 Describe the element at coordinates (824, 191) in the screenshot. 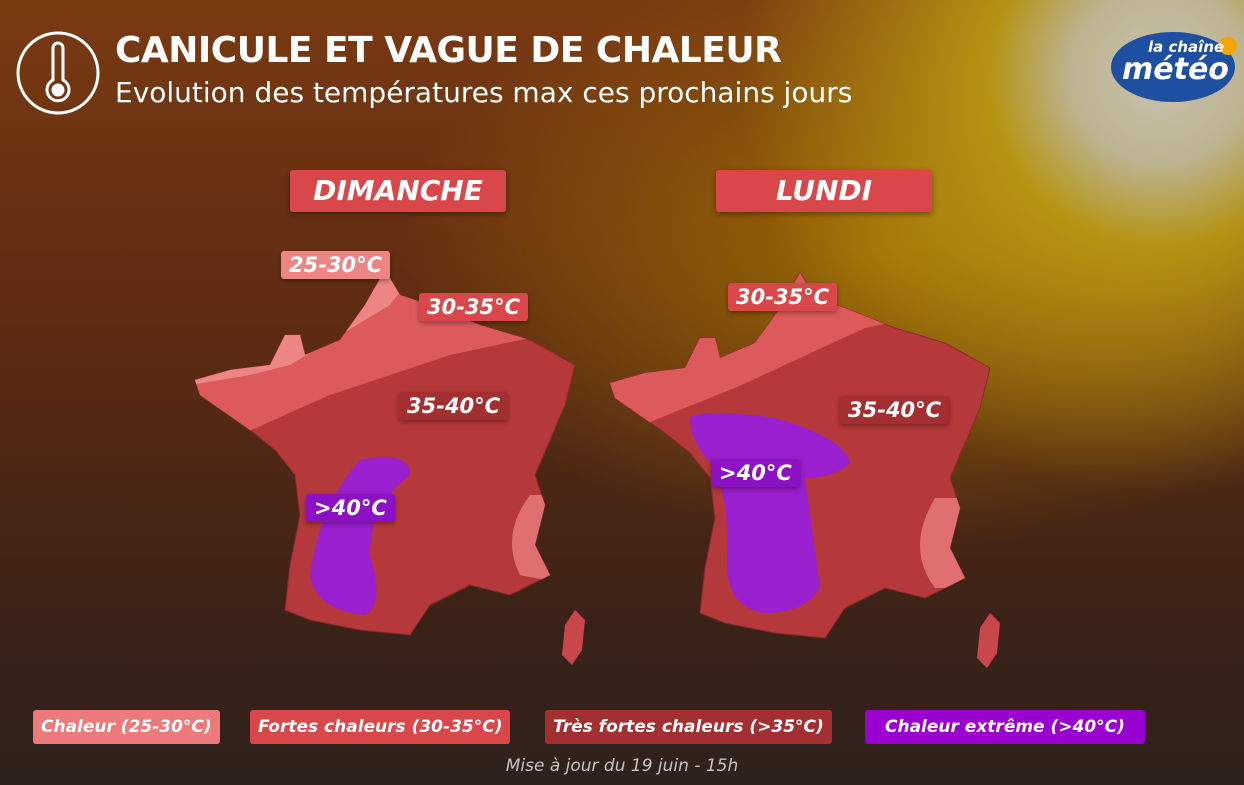

I see `day-title: LUNDI` at that location.